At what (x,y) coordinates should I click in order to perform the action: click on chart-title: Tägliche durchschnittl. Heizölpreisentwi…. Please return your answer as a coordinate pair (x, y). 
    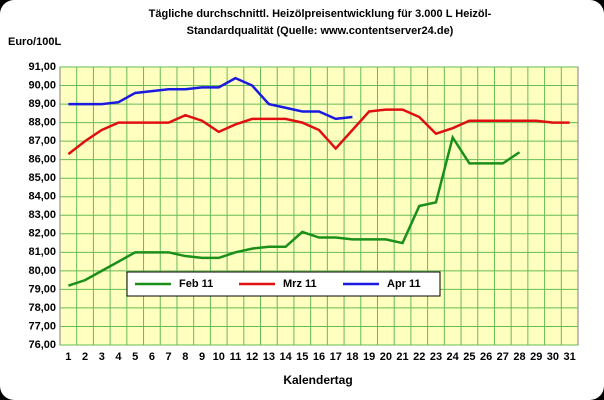
    Looking at the image, I should click on (320, 14).